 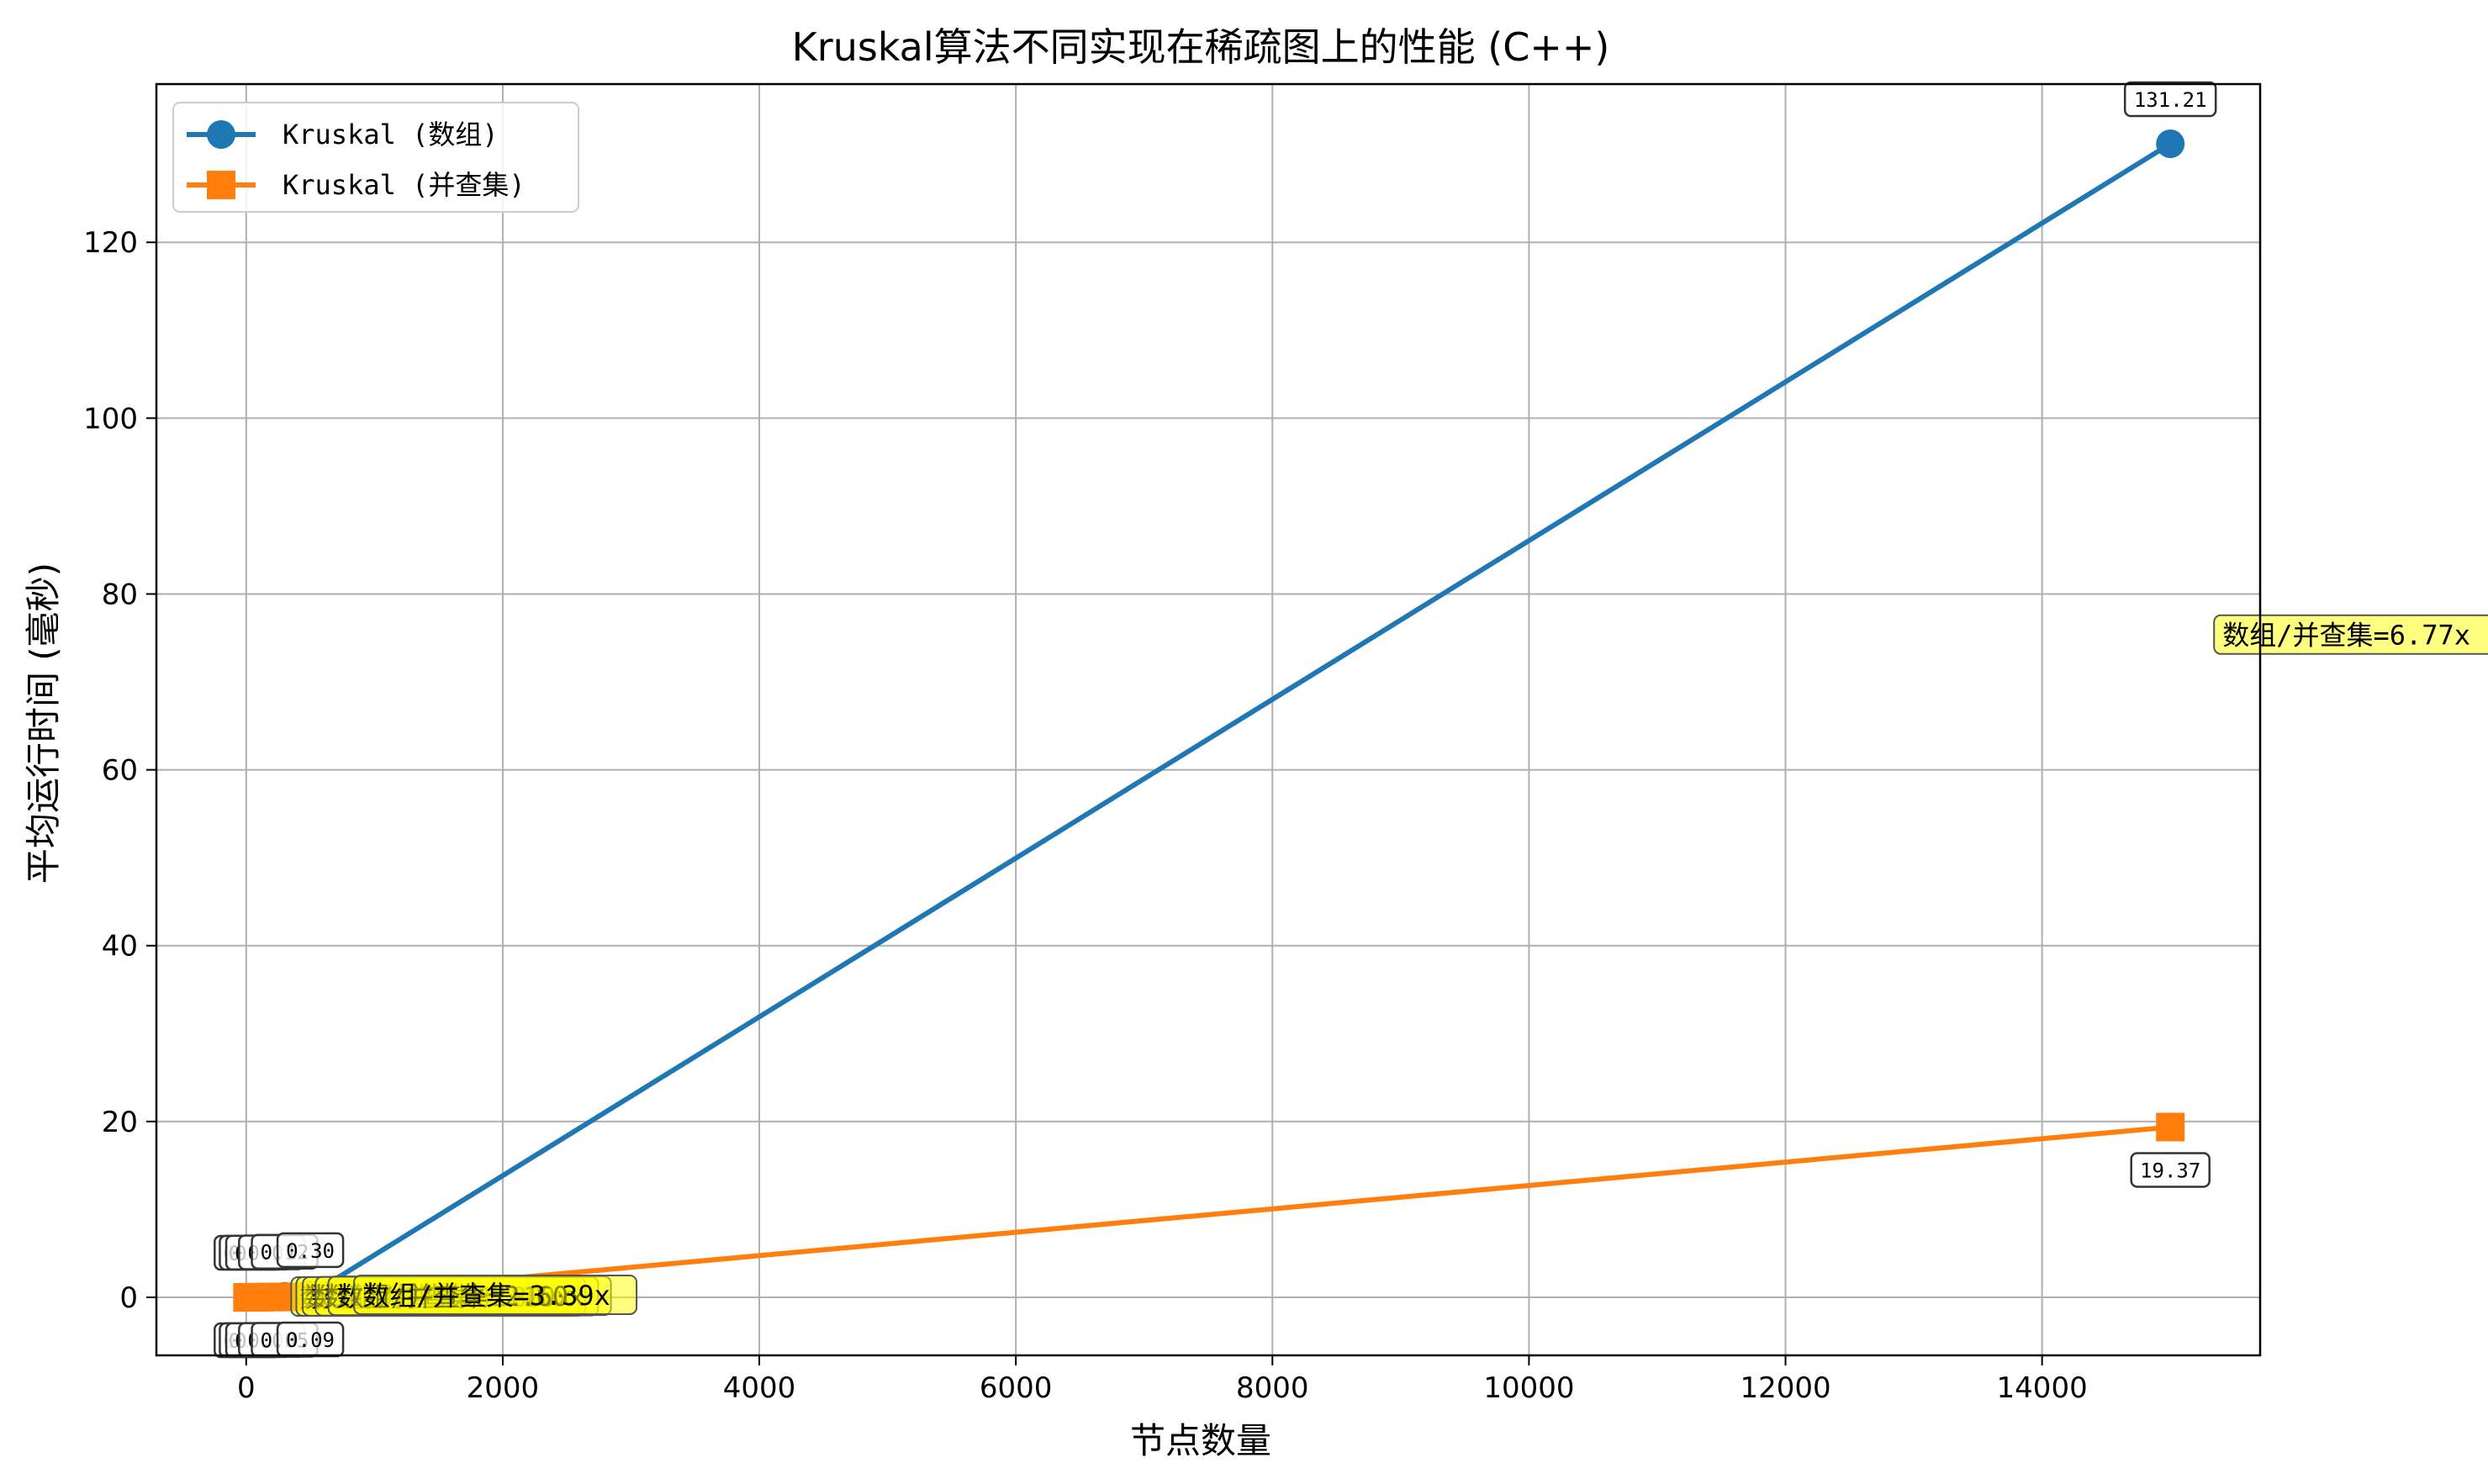 What do you see at coordinates (120, 771) in the screenshot?
I see `y-tick-label: 60` at bounding box center [120, 771].